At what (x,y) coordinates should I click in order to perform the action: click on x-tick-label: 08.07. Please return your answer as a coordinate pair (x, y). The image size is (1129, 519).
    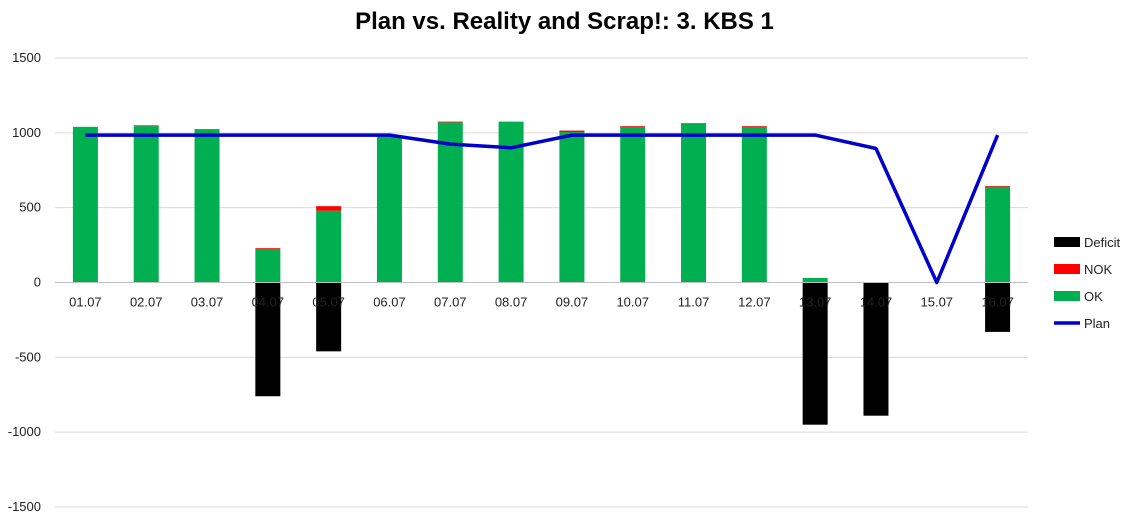
    Looking at the image, I should click on (511, 302).